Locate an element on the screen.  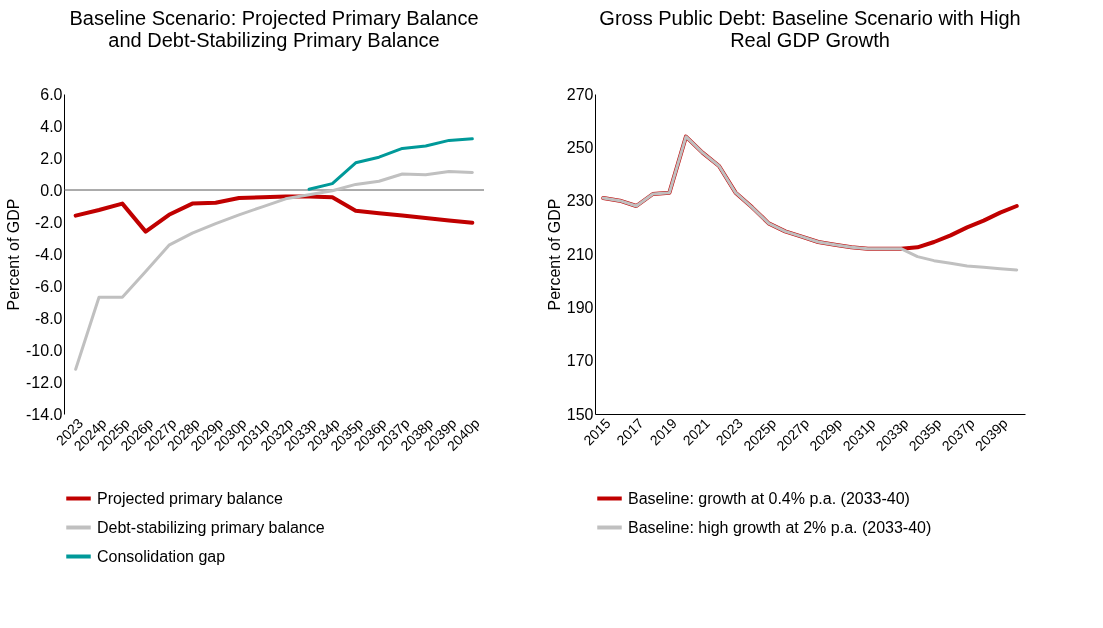
chart-title: Gross Public Debt: Baseline Scenario with High Real GDP Growth is located at coordinates (810, 29).